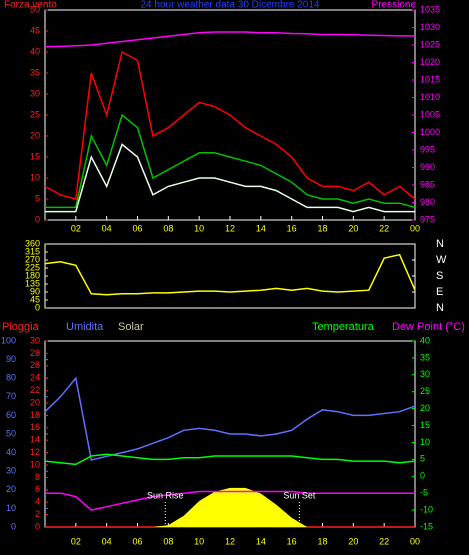 This screenshot has width=469, height=555. Describe the element at coordinates (426, 526) in the screenshot. I see `y2-tick-label: -15` at that location.